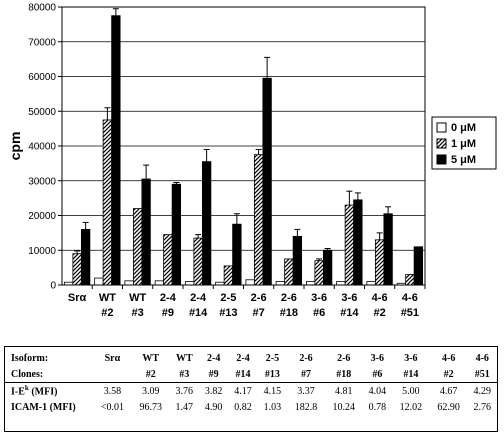 The height and width of the screenshot is (438, 504). Describe the element at coordinates (272, 374) in the screenshot. I see `table-cell: #13` at that location.